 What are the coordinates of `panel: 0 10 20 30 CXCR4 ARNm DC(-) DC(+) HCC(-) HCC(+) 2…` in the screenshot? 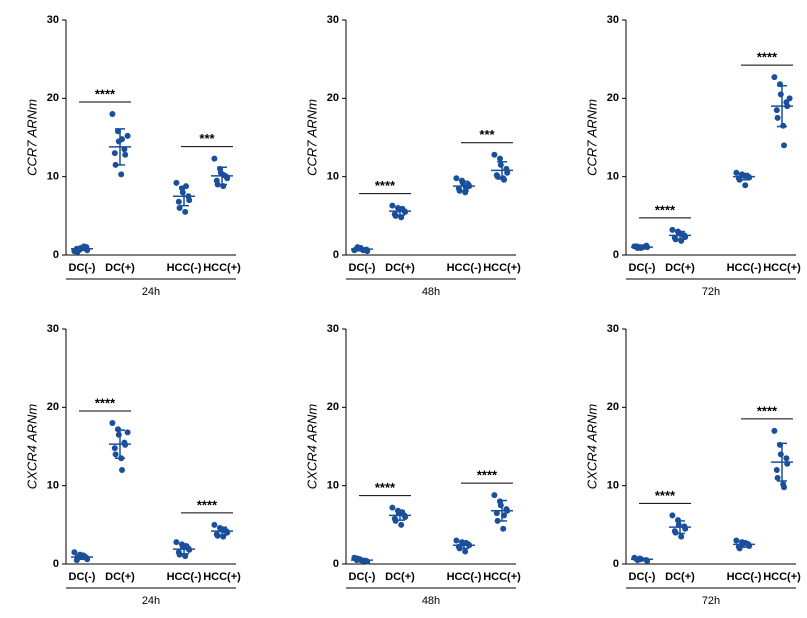 It's located at (132, 465).